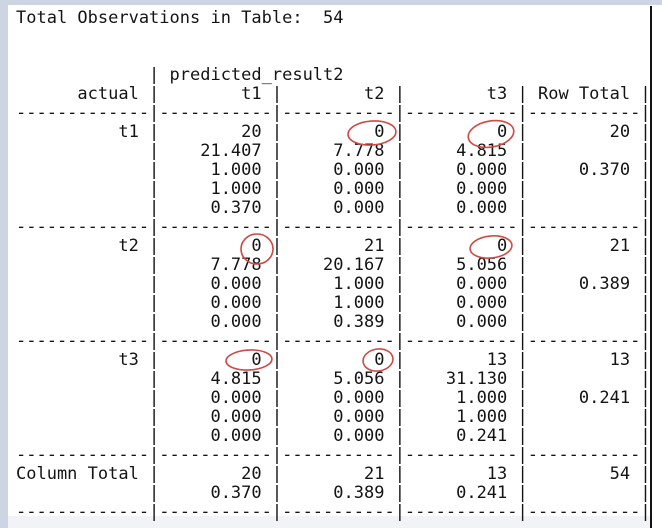 The width and height of the screenshot is (662, 528). What do you see at coordinates (4, 264) in the screenshot?
I see `window-left-edge` at bounding box center [4, 264].